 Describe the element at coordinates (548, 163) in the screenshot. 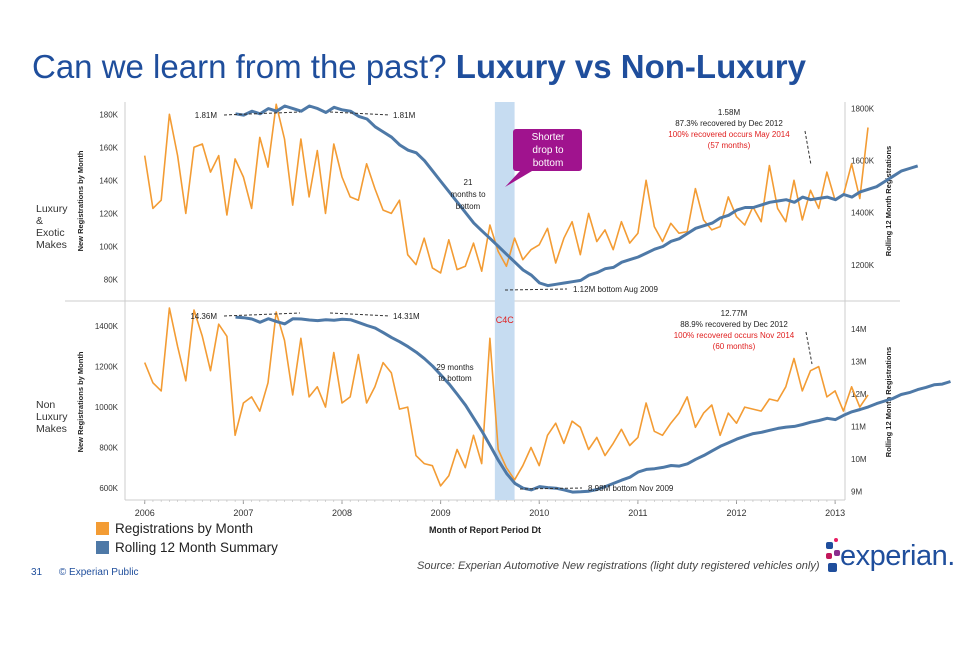

I see `callout-line3: bottom` at that location.